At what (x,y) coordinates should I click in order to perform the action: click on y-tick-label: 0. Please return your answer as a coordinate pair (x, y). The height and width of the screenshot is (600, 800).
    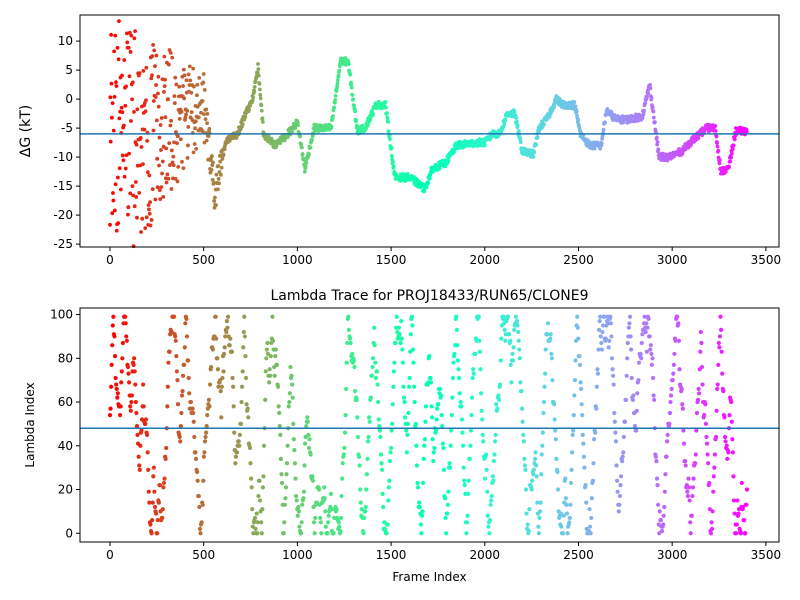
    Looking at the image, I should click on (69, 533).